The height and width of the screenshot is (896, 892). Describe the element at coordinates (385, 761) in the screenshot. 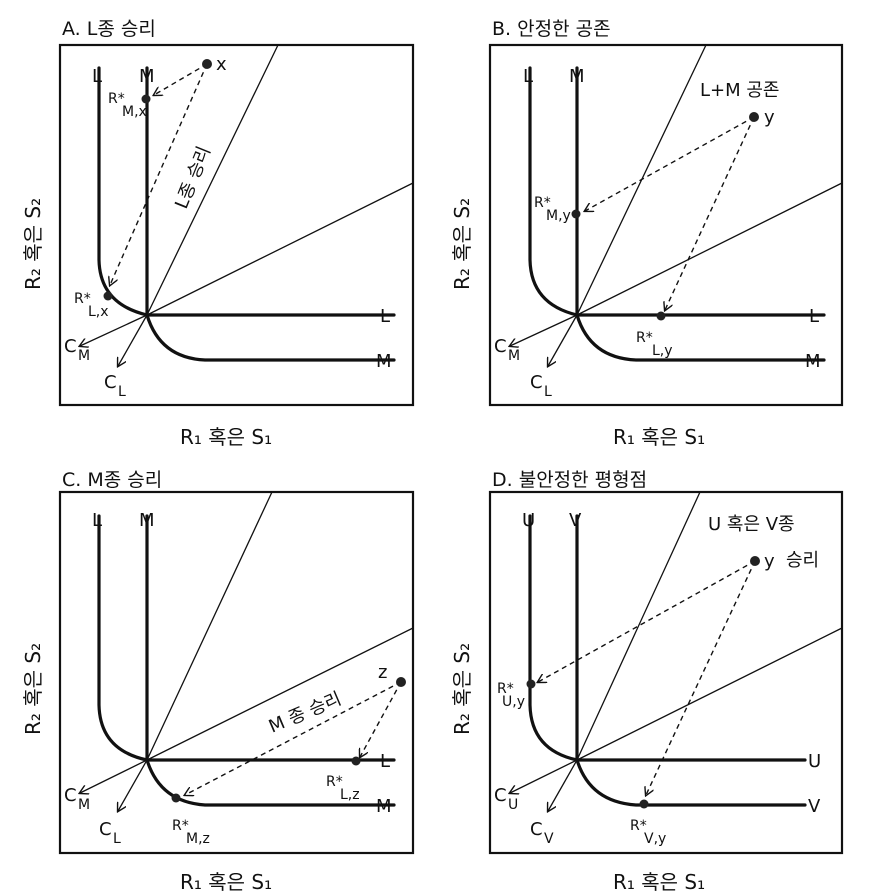

I see `panel-c-label-l-right: L` at that location.